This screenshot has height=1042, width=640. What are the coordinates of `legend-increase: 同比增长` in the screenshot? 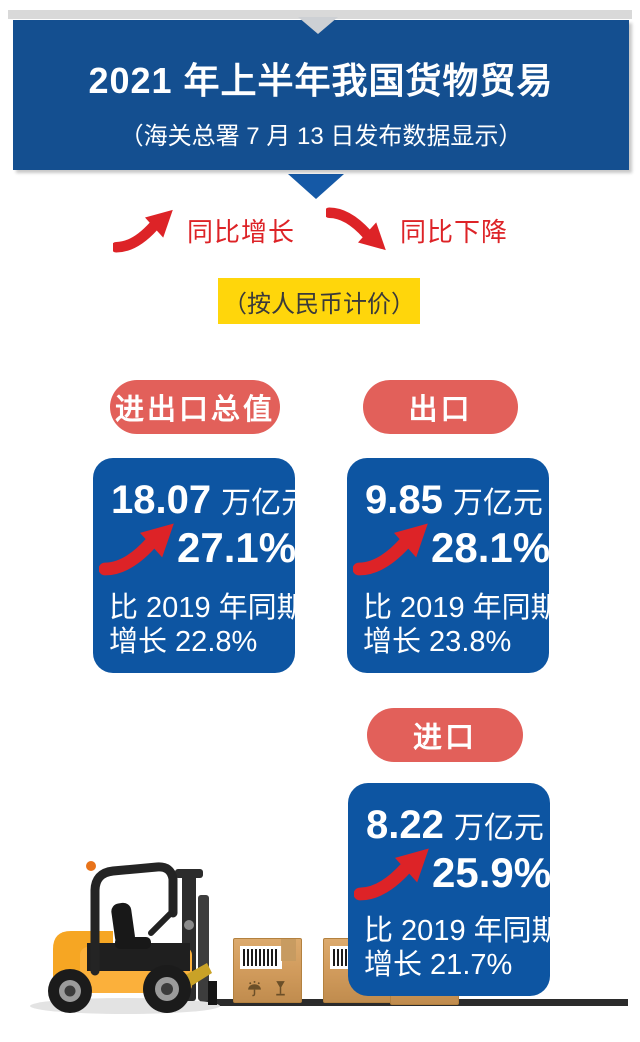 It's located at (204, 230).